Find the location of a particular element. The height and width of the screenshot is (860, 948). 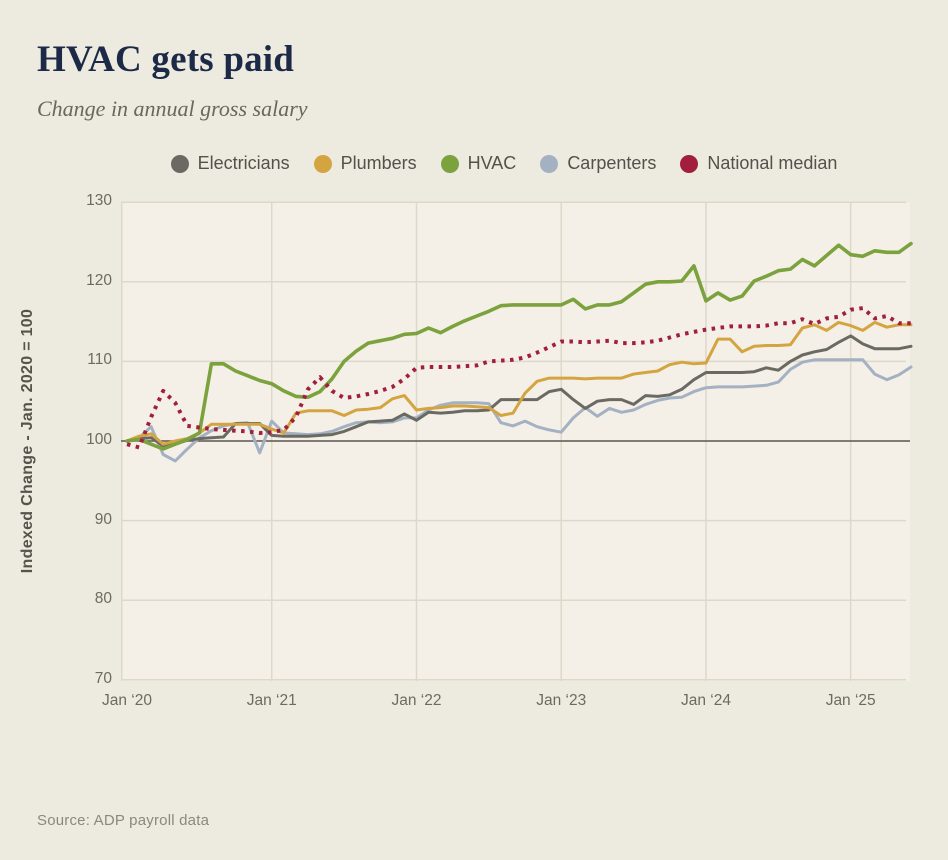

legend-label-hvac: HVAC is located at coordinates (492, 163).